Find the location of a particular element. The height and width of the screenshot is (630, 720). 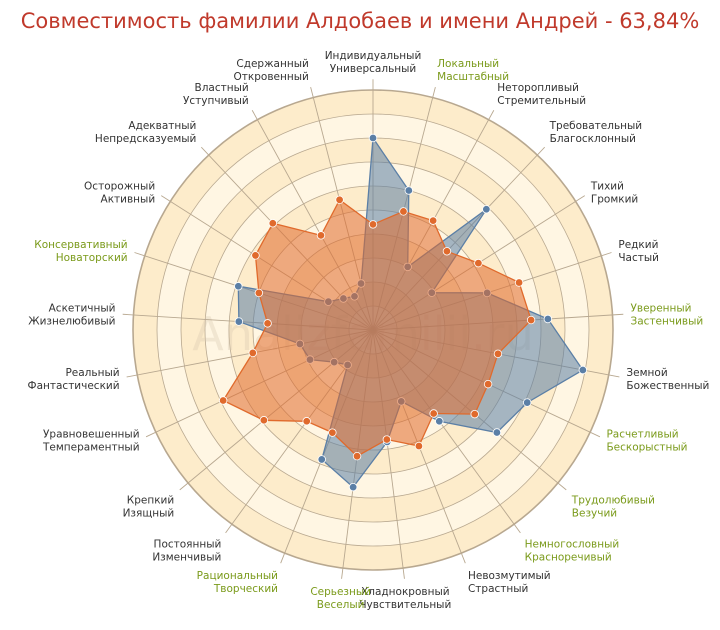

axis-label-line: Властный is located at coordinates (221, 88).